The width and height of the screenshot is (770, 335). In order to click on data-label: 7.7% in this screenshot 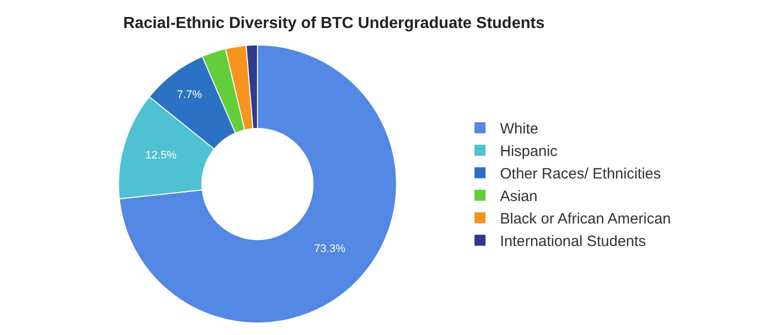, I will do `click(189, 94)`.